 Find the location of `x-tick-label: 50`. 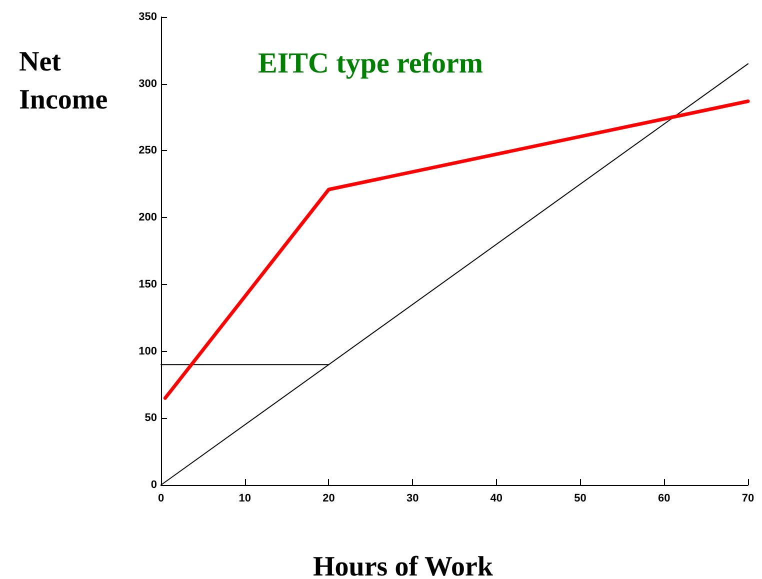

x-tick-label: 50 is located at coordinates (580, 498).